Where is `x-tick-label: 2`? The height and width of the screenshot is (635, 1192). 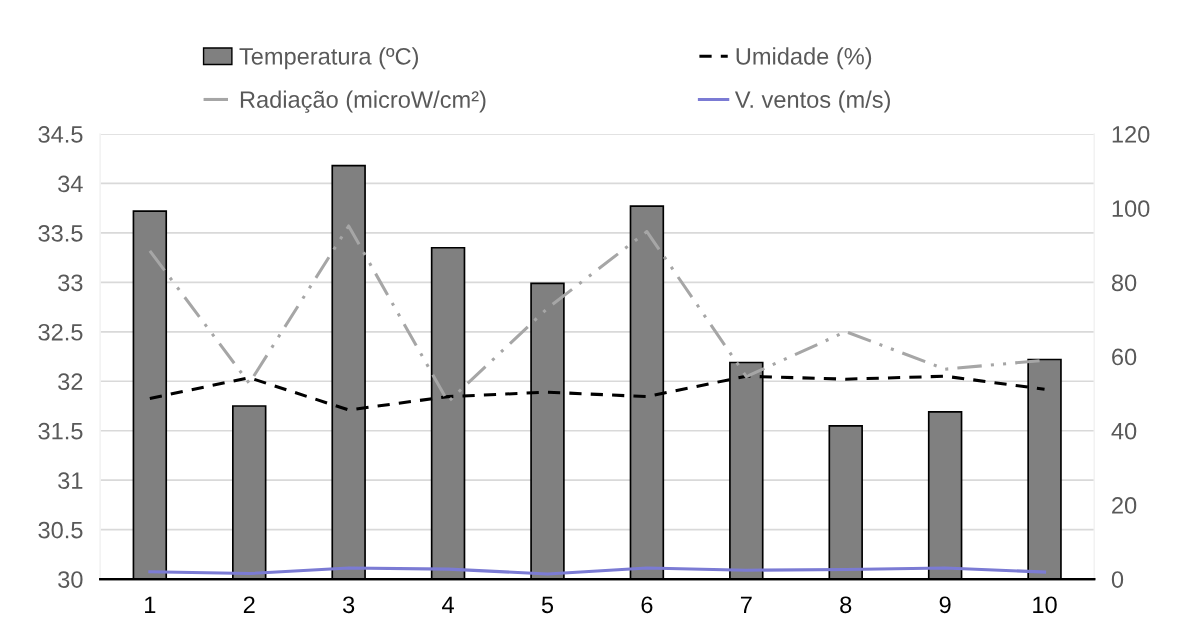 x-tick-label: 2 is located at coordinates (249, 604).